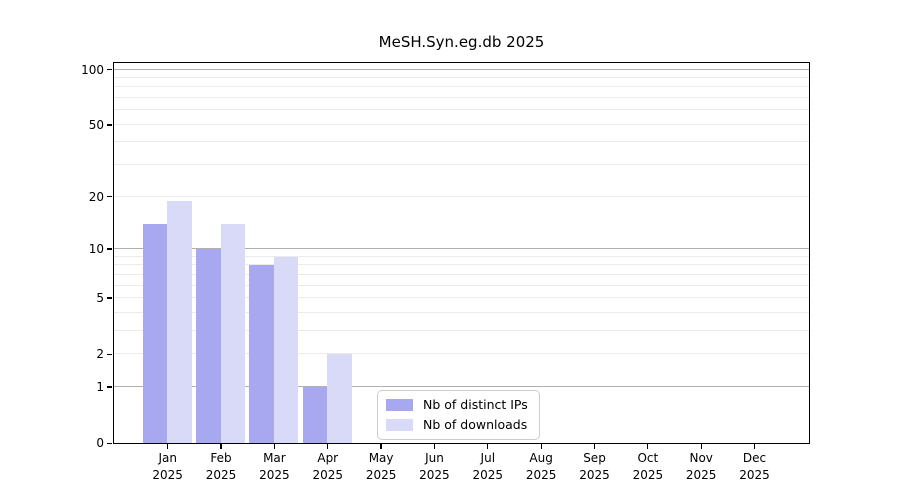 The image size is (900, 500). Describe the element at coordinates (595, 467) in the screenshot. I see `x-tick-label-sep: Sep 2025` at that location.